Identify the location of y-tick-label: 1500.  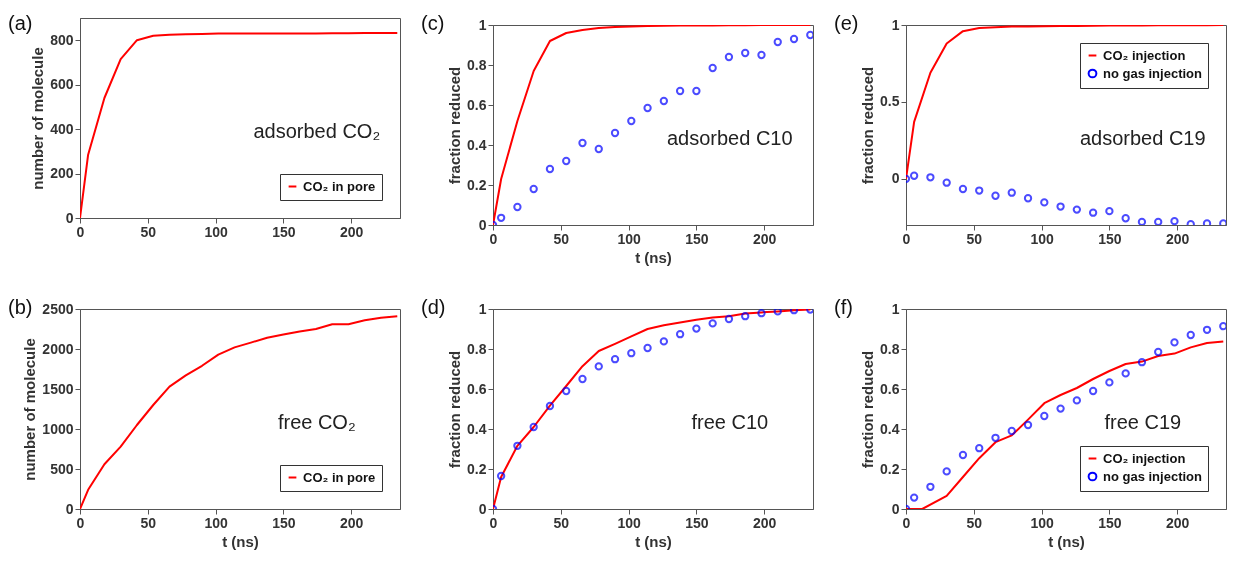
(58, 388).